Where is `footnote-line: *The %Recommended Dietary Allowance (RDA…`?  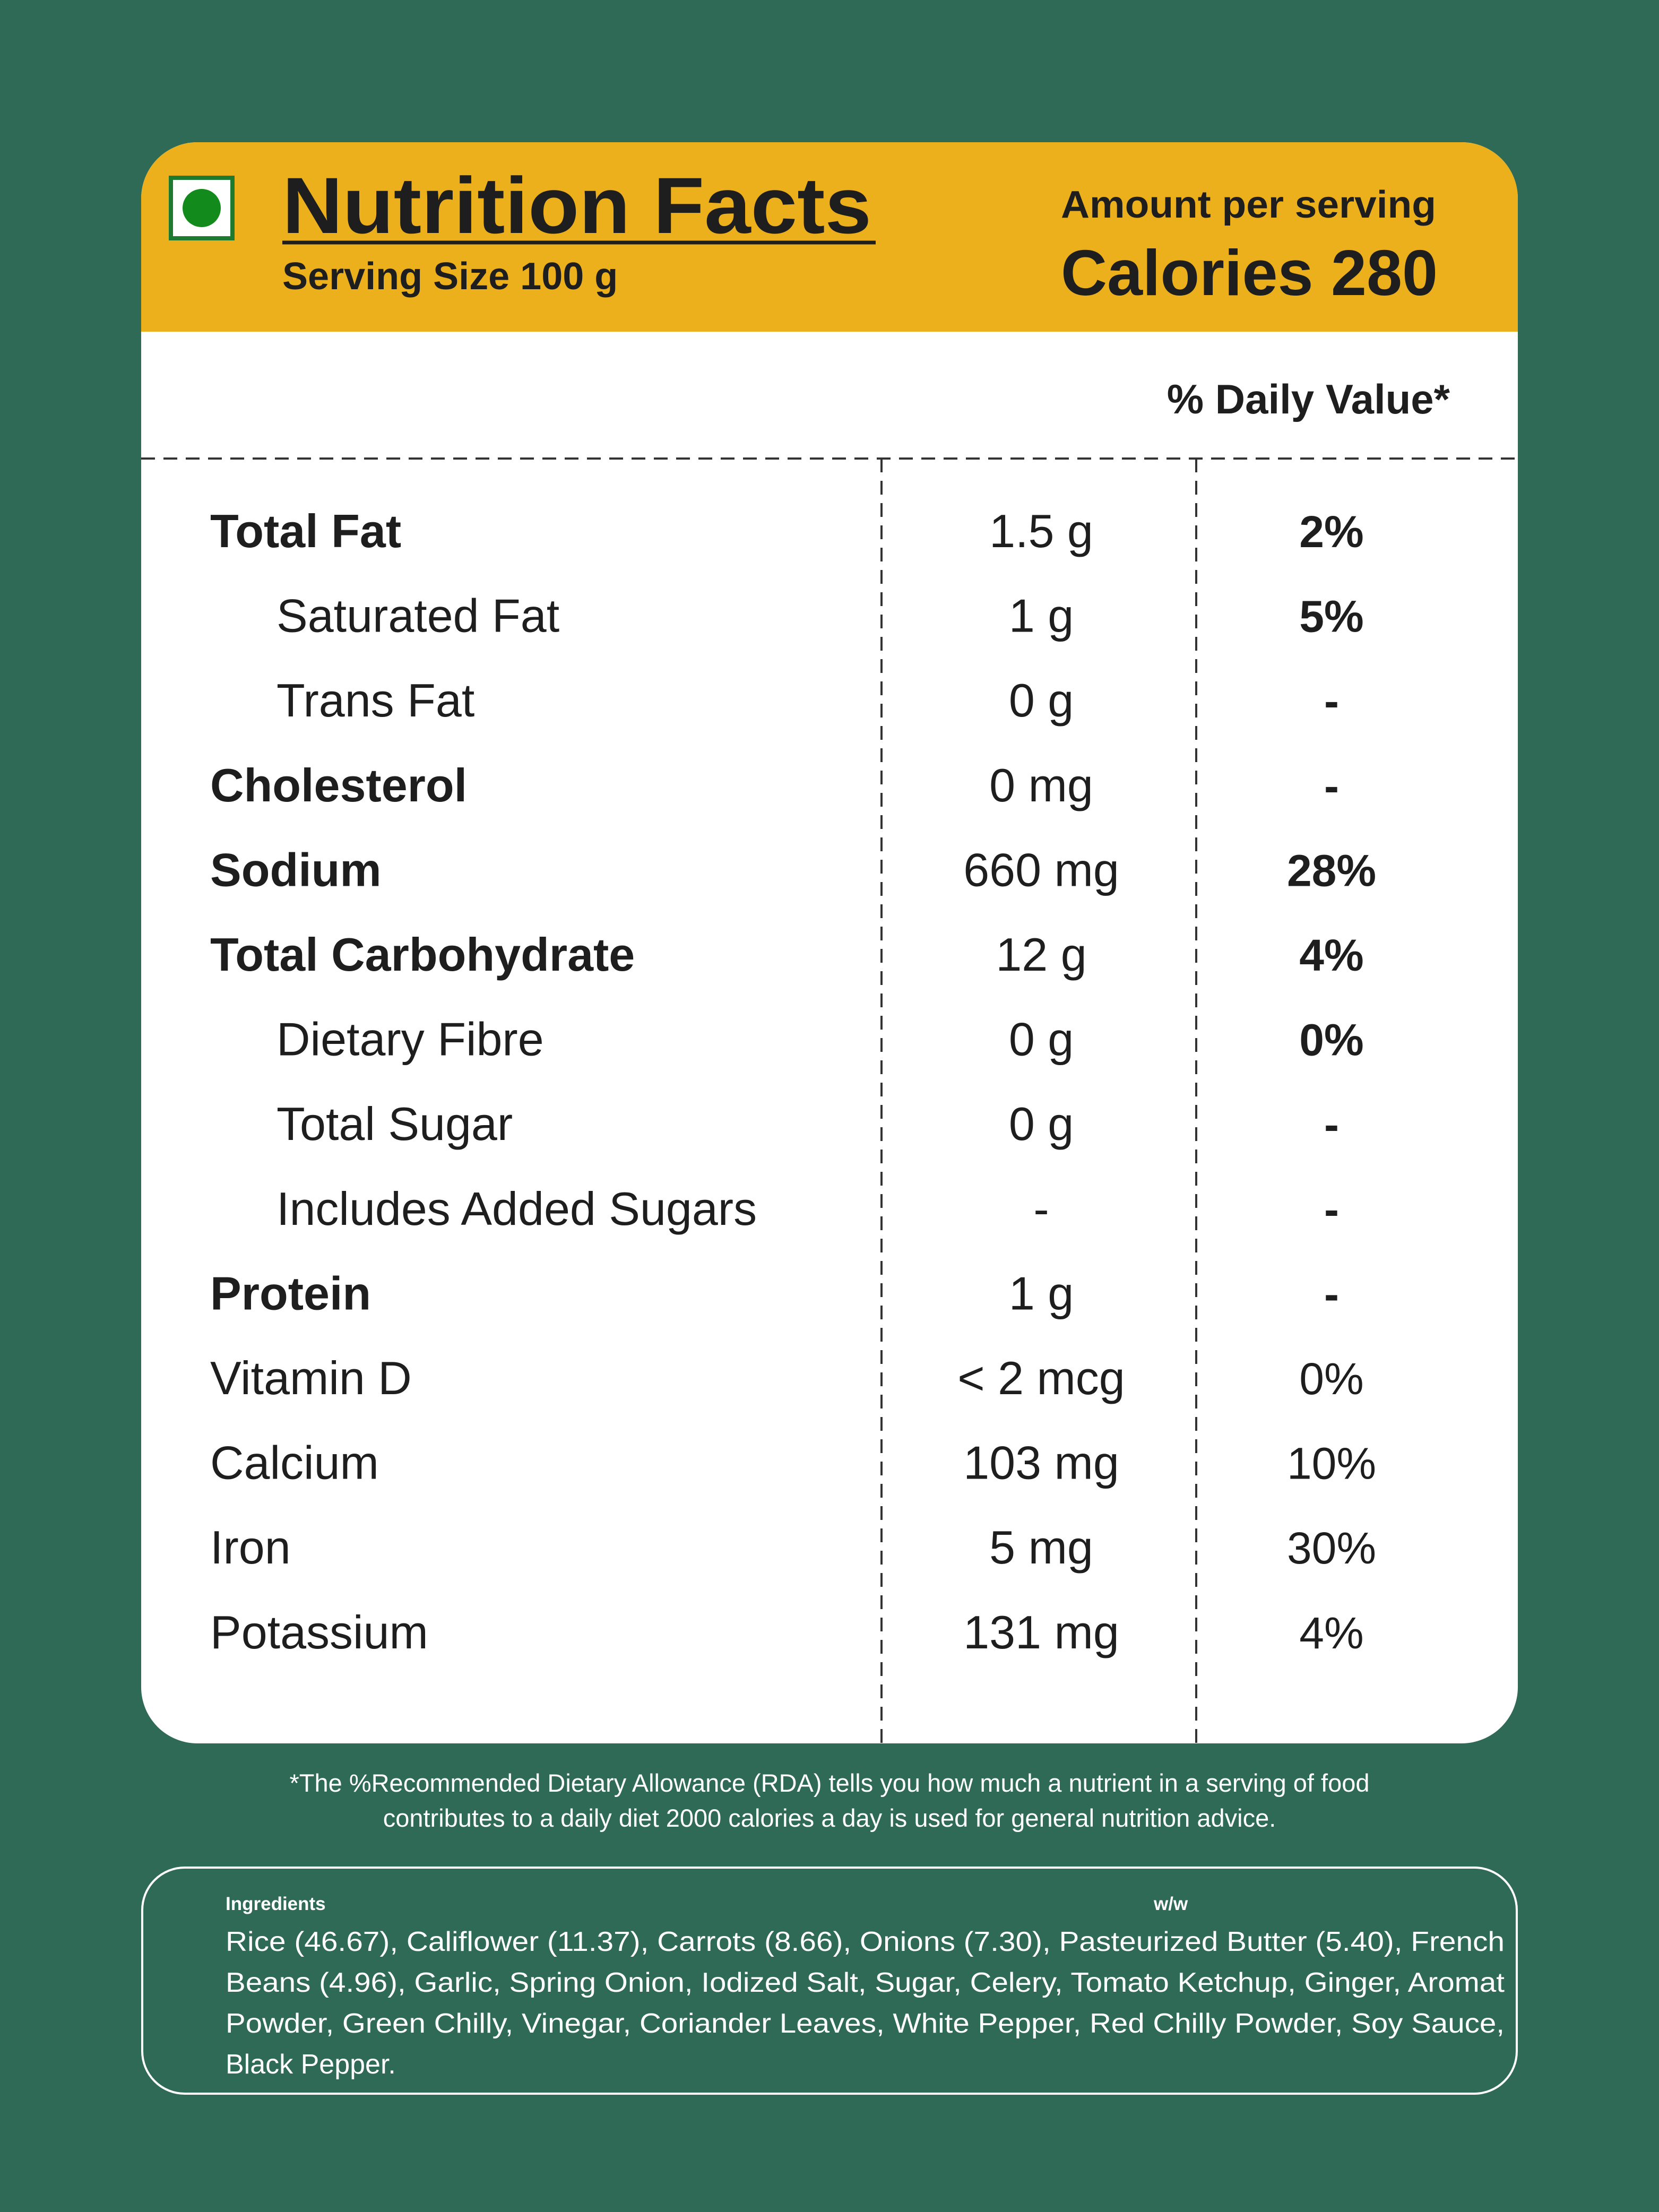
footnote-line: *The %Recommended Dietary Allowance (RDA… is located at coordinates (829, 1783).